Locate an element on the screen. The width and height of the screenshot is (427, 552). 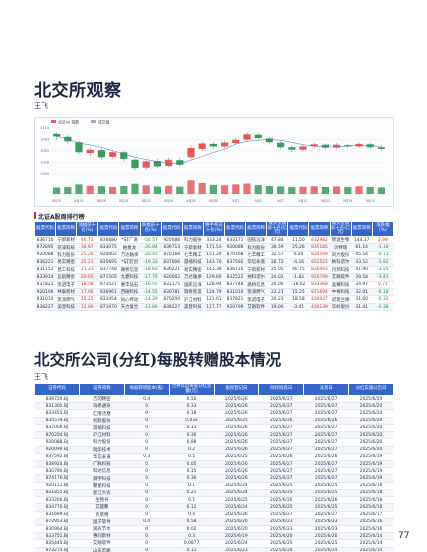
table-cell: 宁新新材 is located at coordinates (66, 240).